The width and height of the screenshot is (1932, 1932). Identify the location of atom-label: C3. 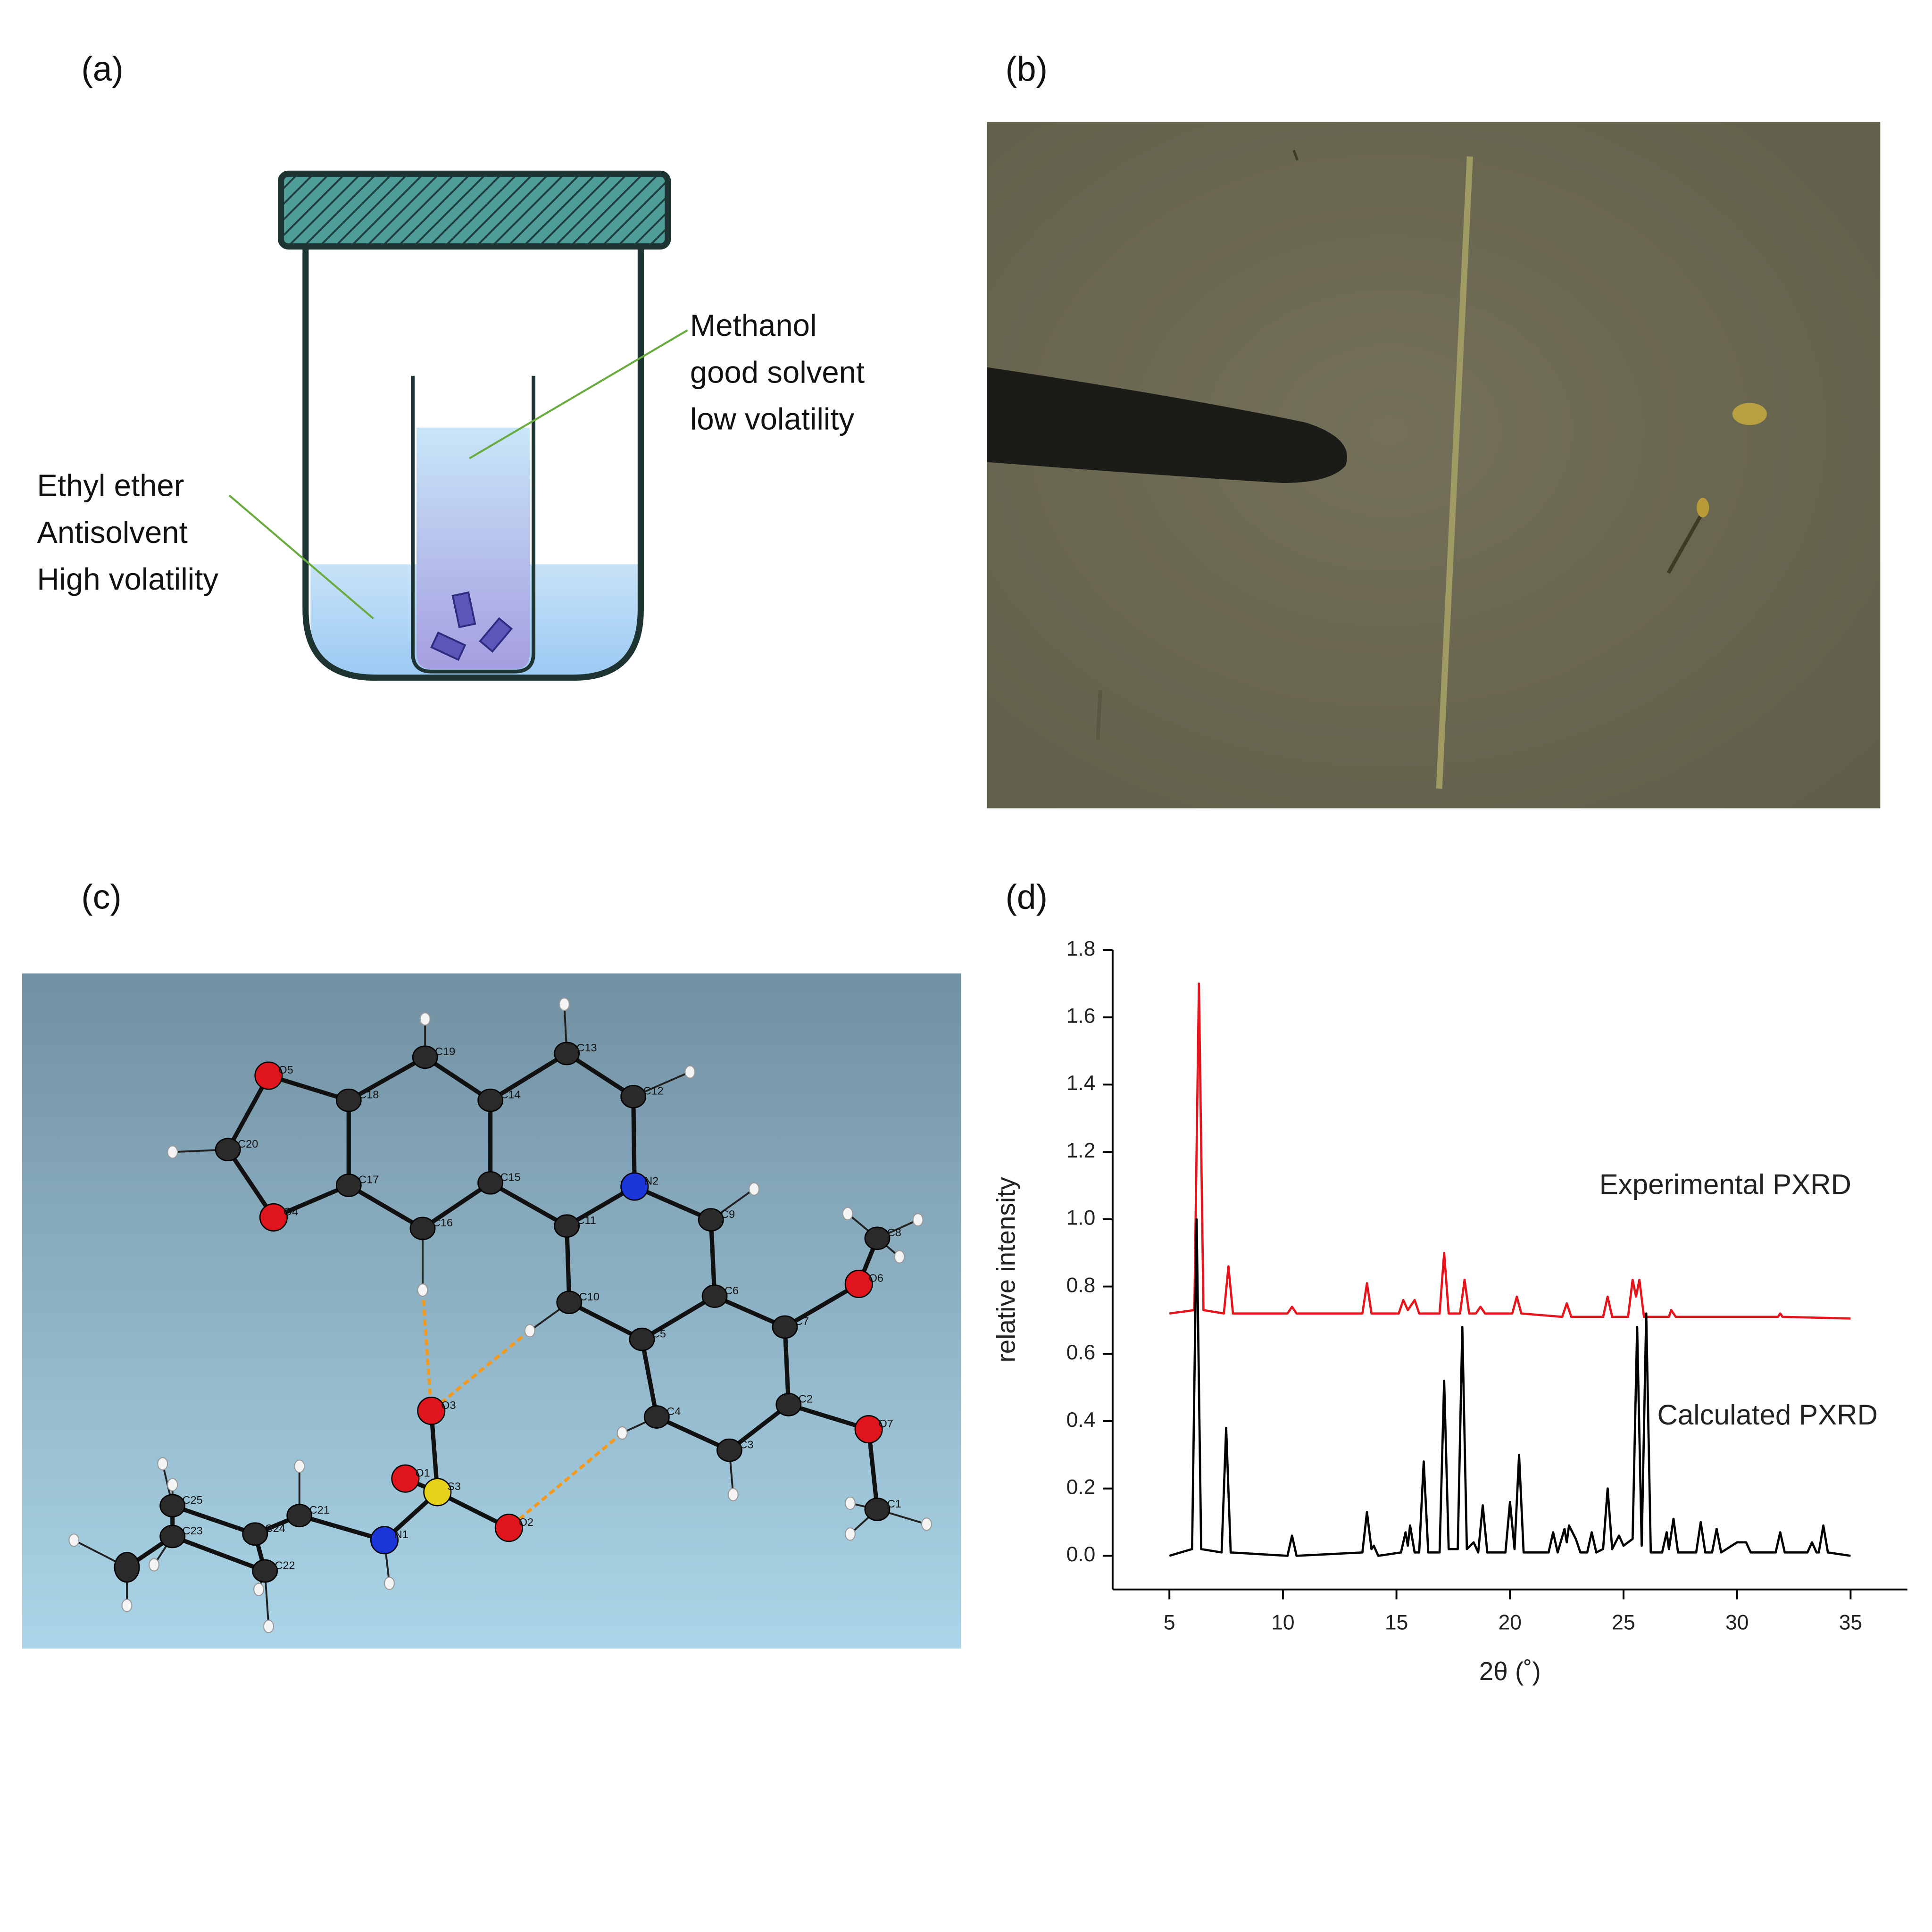
(746, 1444).